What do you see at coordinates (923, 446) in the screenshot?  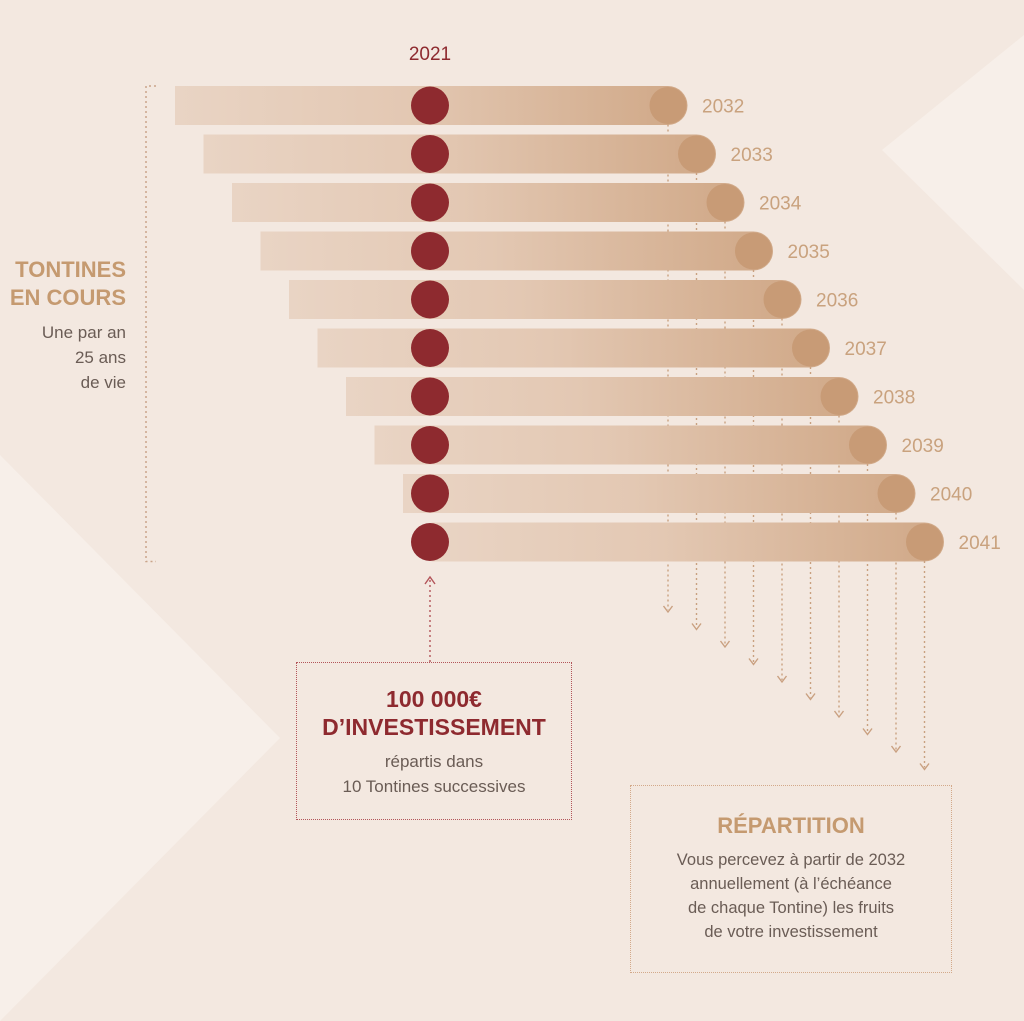 I see `tontine-end-year: 2039` at bounding box center [923, 446].